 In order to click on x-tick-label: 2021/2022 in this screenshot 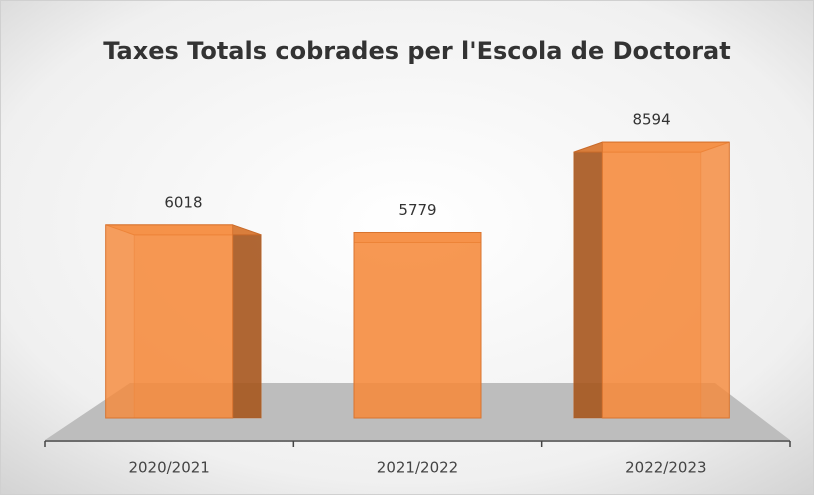, I will do `click(417, 468)`.